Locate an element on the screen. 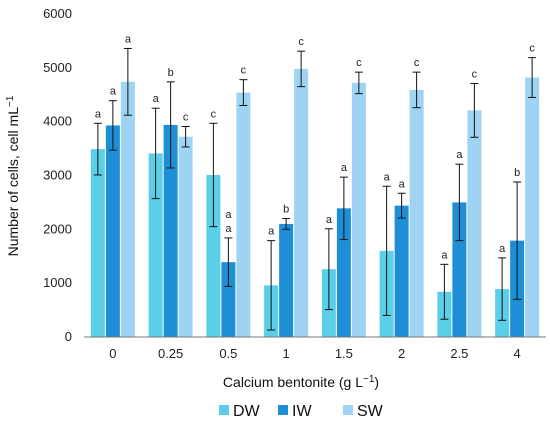  x-axis-title: Calcium bentonite (g L−1) is located at coordinates (301, 382).